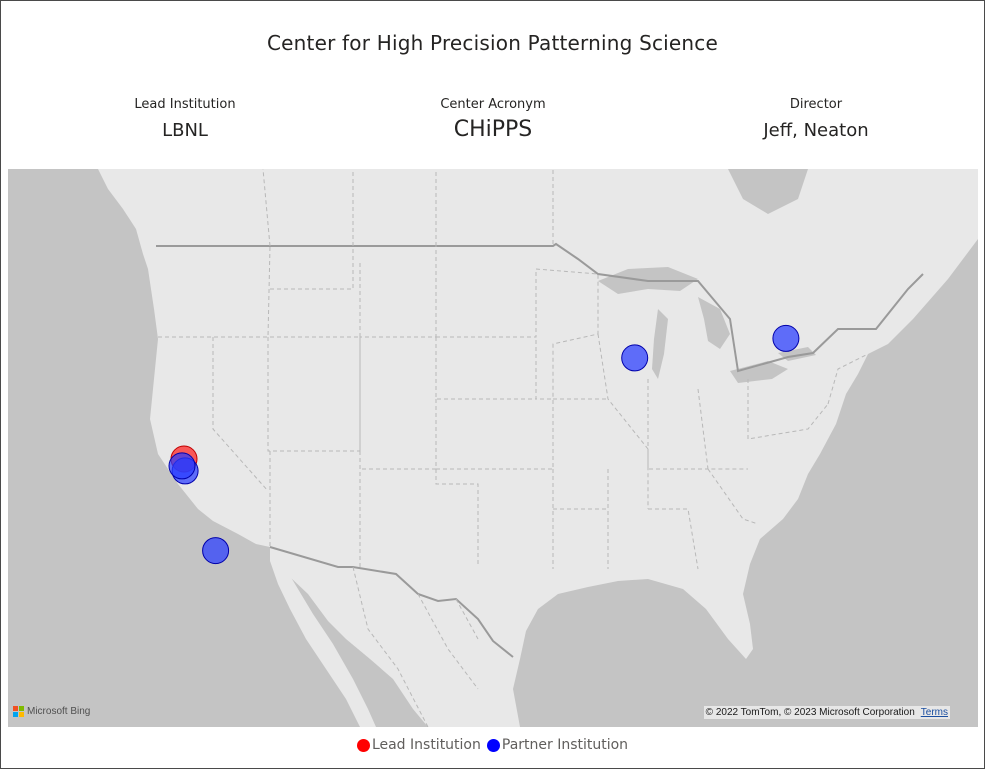  I want to click on legend-item-lead: Lead Institution, so click(418, 745).